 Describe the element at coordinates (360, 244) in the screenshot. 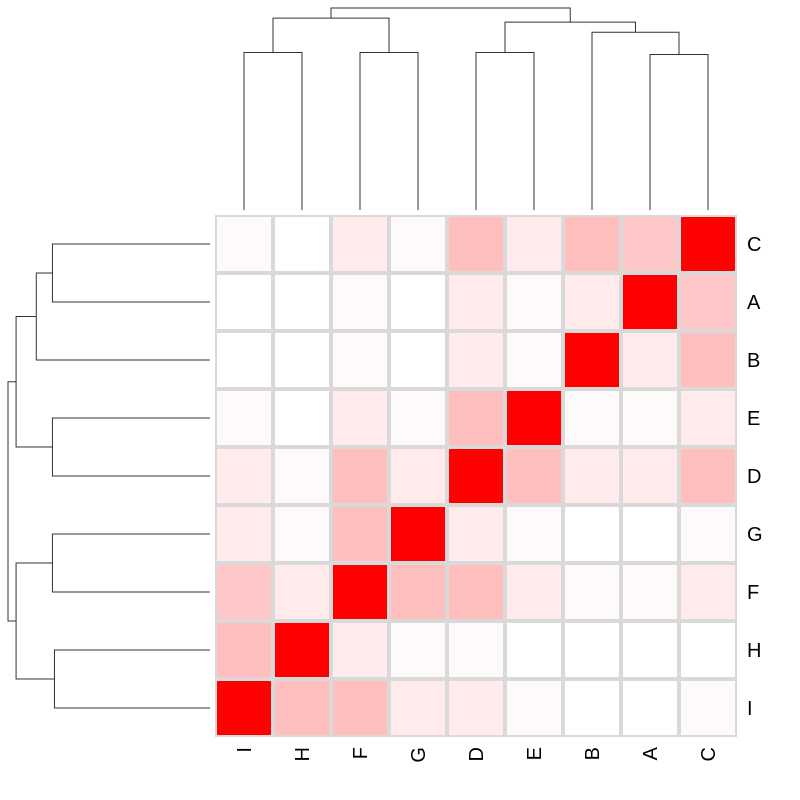

I see `heatmap-cell-C-F` at that location.